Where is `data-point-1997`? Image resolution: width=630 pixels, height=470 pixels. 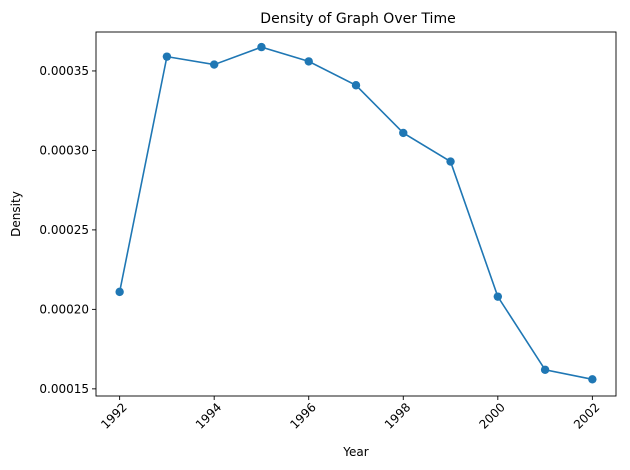 data-point-1997 is located at coordinates (356, 85).